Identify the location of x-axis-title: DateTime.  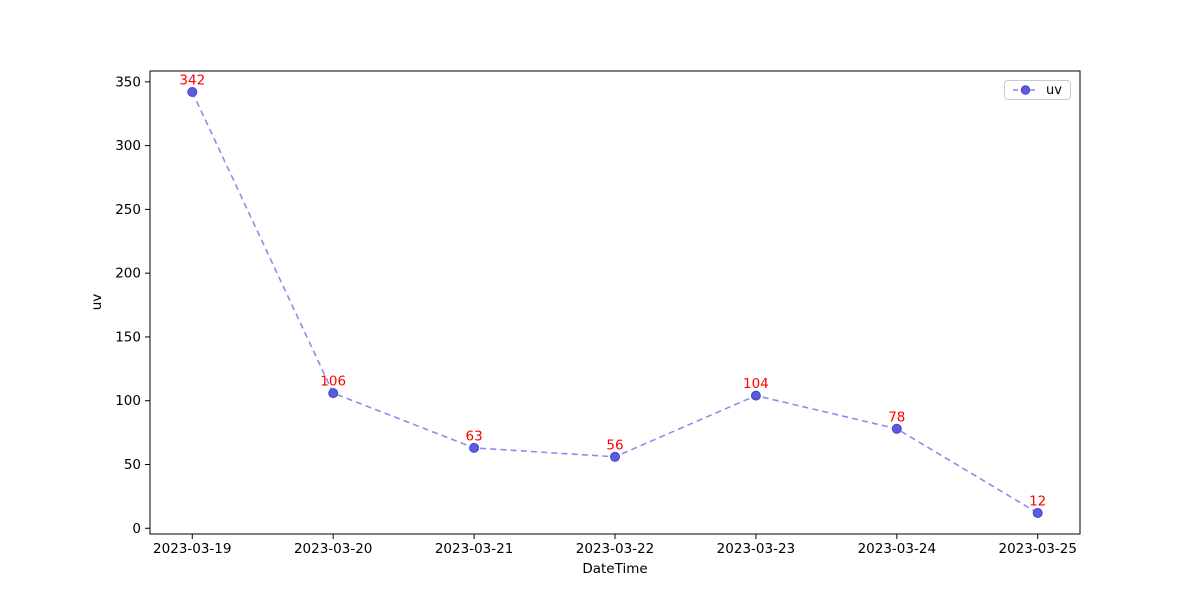
(615, 569).